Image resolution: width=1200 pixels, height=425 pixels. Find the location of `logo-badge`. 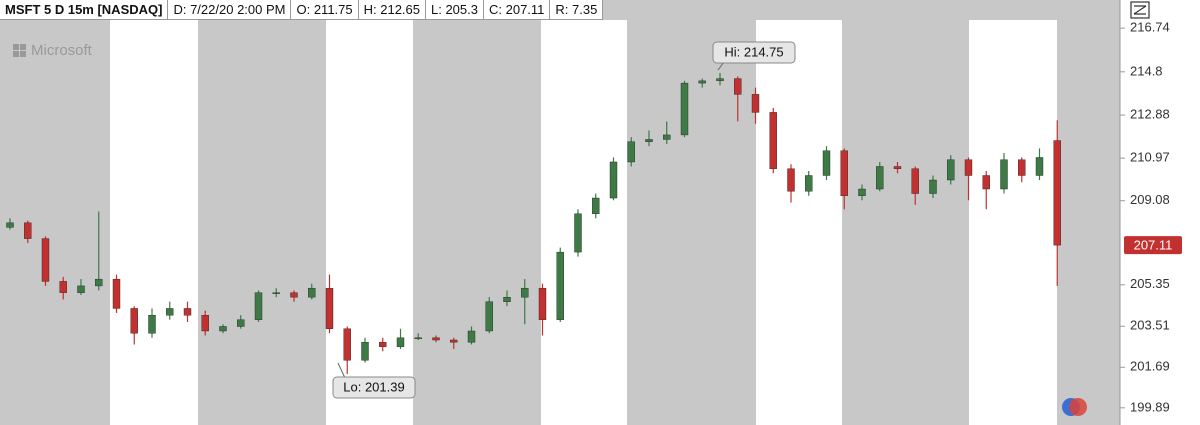

logo-badge is located at coordinates (1074, 407).